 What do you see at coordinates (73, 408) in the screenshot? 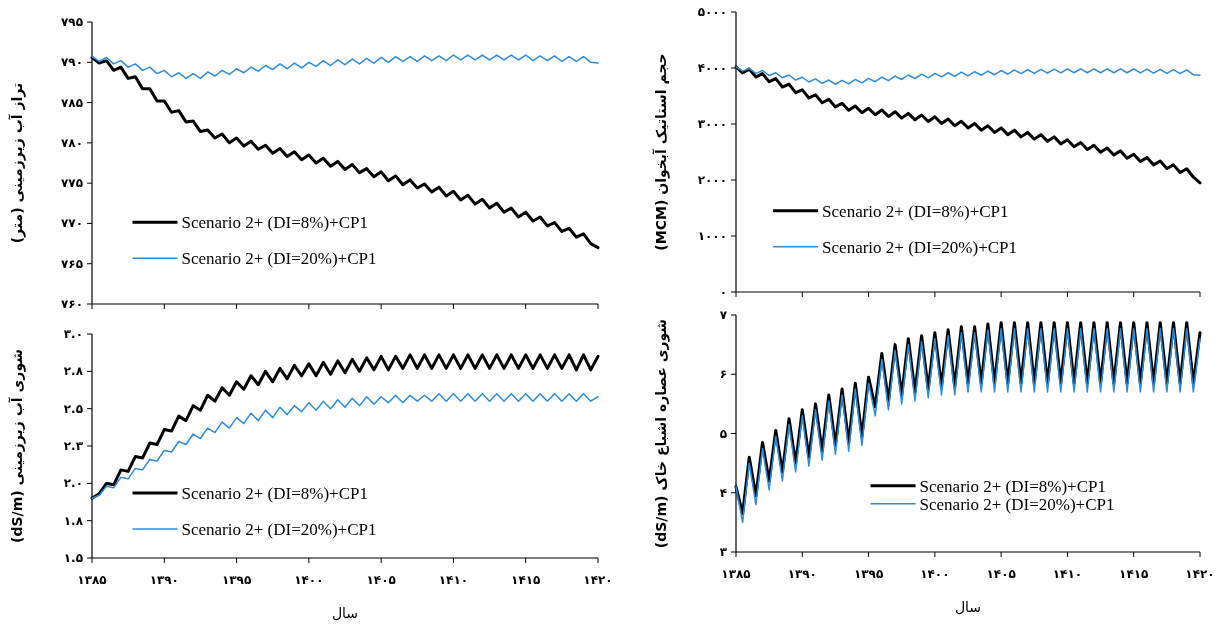
I see `y-tick-label: ۲.۵` at bounding box center [73, 408].